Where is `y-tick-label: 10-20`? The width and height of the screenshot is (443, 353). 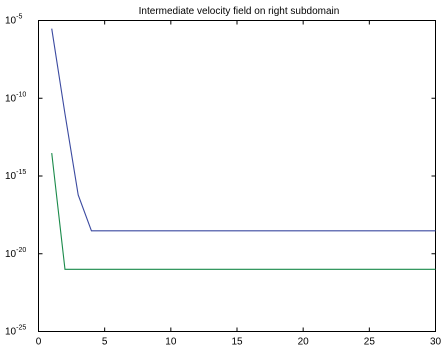
y-tick-label: 10-20 is located at coordinates (15, 253).